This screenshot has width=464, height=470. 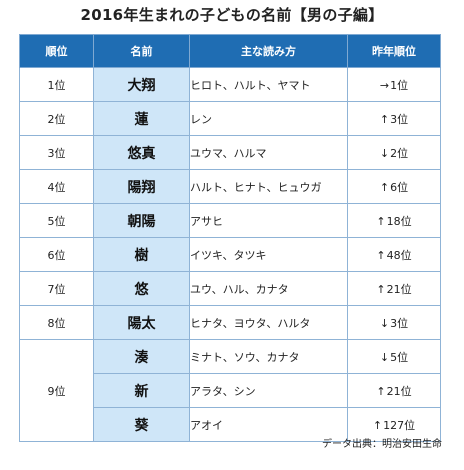 I want to click on name-cell: 湊, so click(x=141, y=356).